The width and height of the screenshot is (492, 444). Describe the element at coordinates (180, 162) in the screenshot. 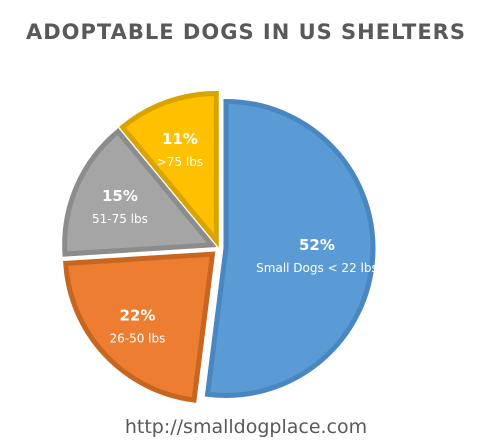

I see `slice-category-label-4: >75 lbs` at that location.